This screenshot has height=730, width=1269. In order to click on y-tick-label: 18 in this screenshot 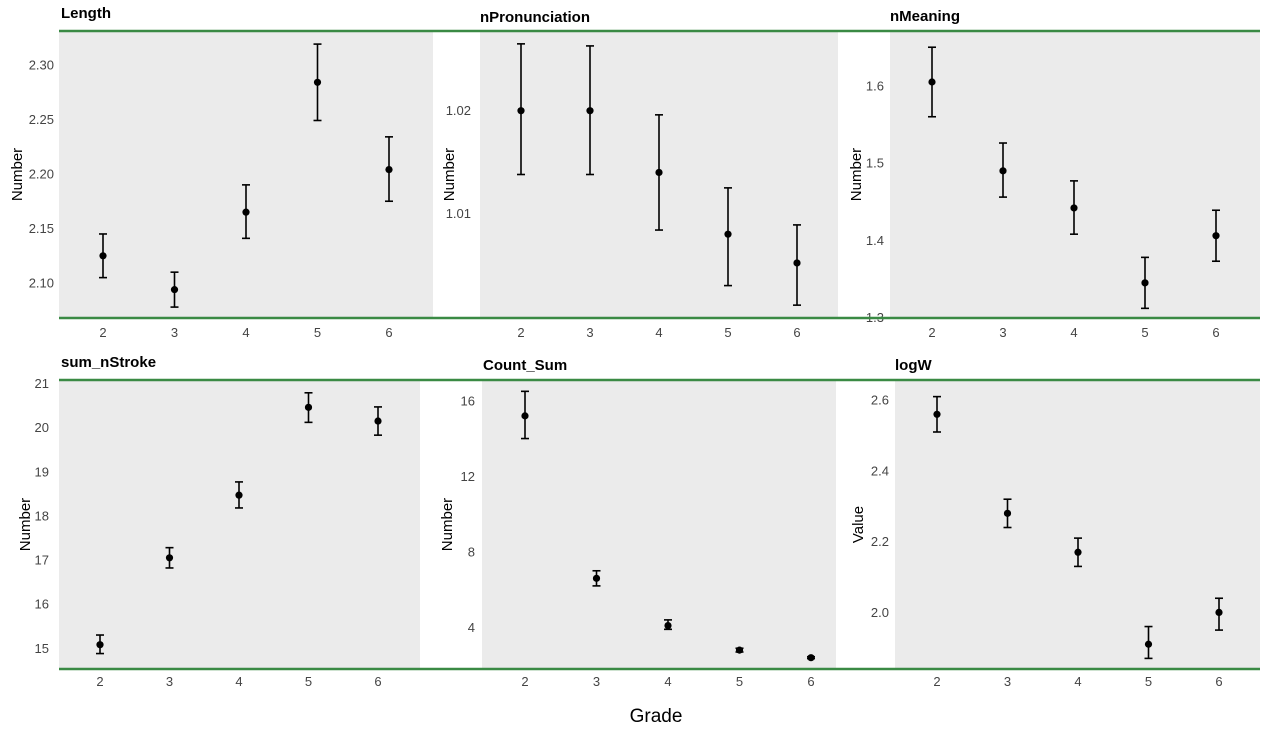, I will do `click(42, 515)`.